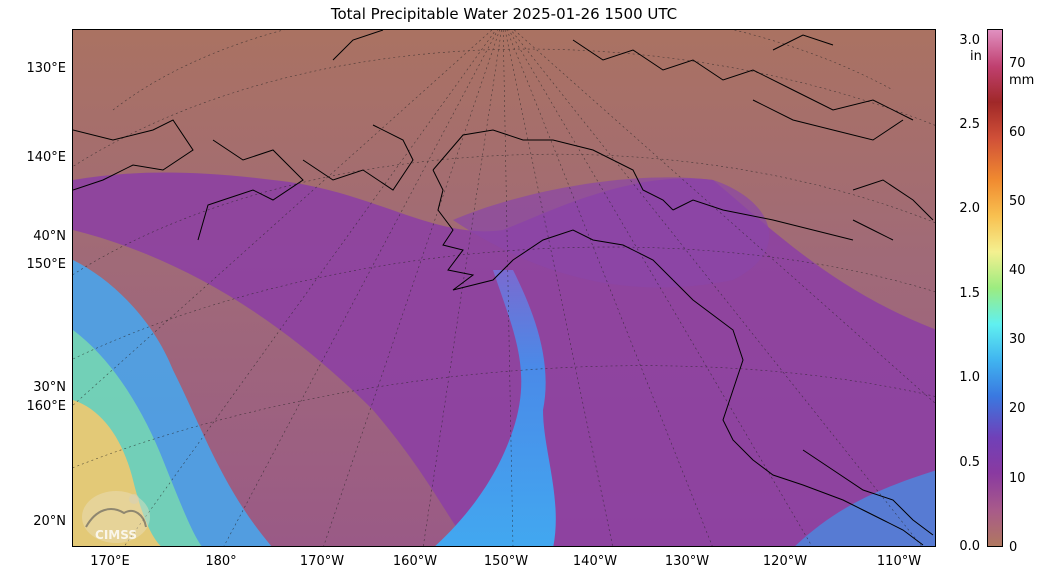 This screenshot has height=576, width=1040. What do you see at coordinates (415, 561) in the screenshot?
I see `lon-label-160w: 160°W` at bounding box center [415, 561].